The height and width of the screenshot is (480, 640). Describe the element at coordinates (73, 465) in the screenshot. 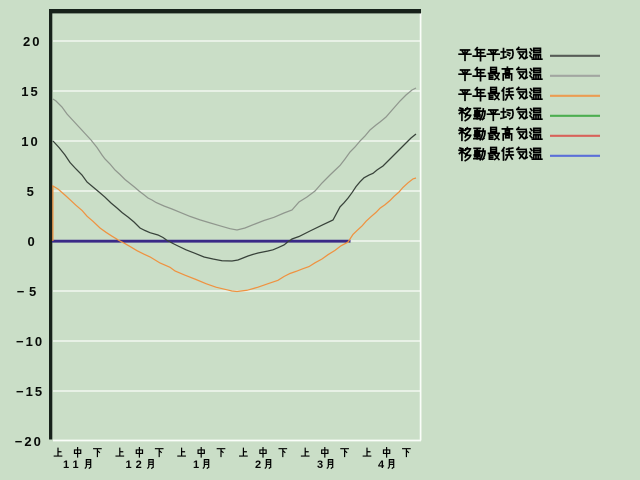

I see `svg-text: 11` at that location.